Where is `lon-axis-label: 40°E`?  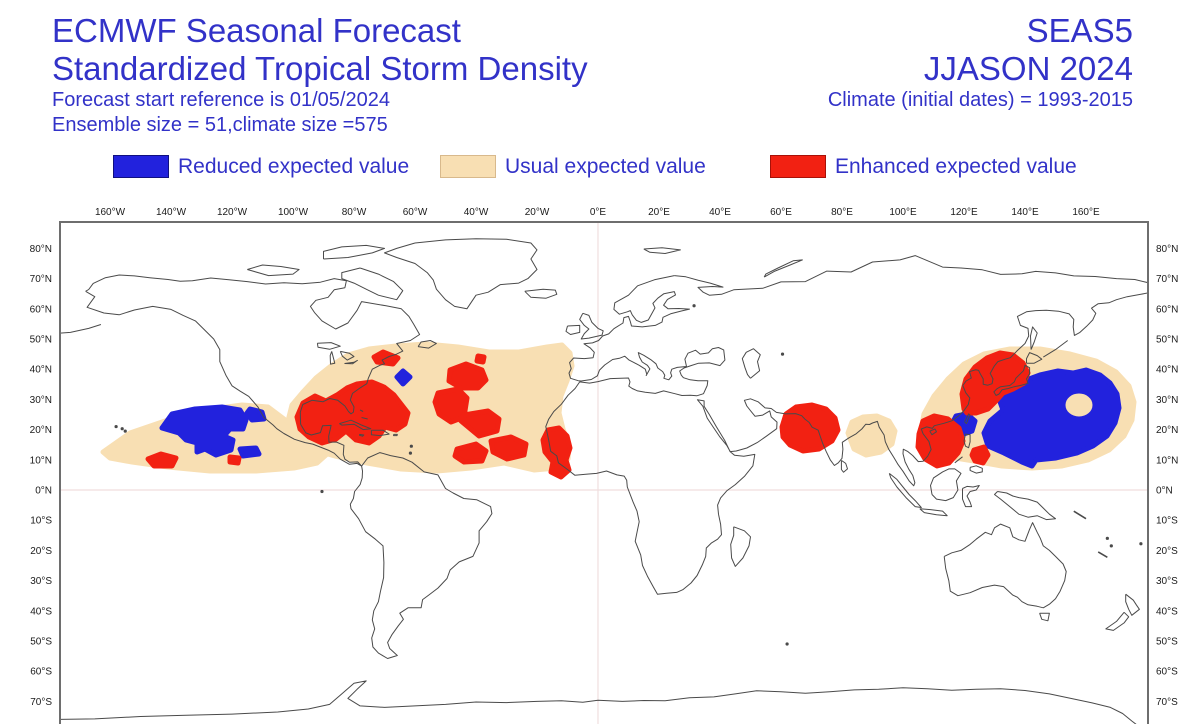
lon-axis-label: 40°E is located at coordinates (720, 212).